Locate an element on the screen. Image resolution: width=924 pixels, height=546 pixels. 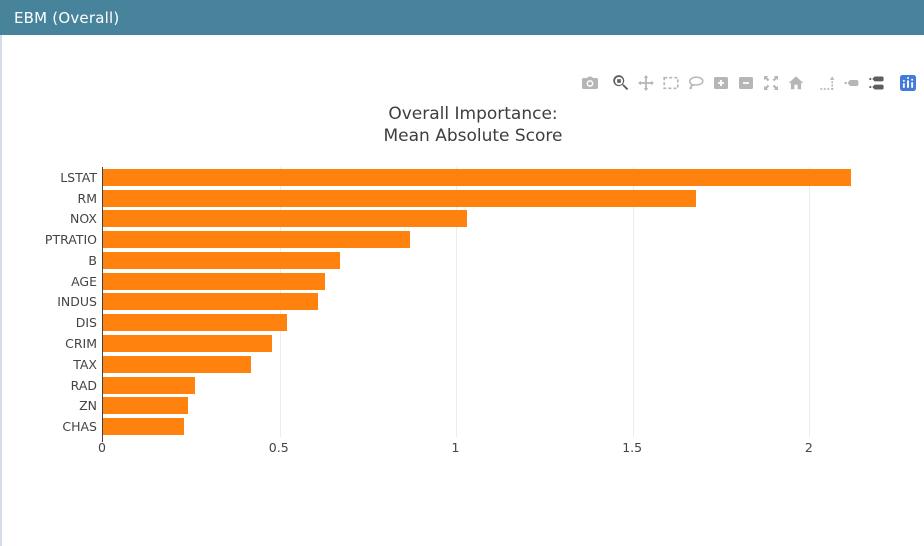
x-axis-zero-tick is located at coordinates (102, 439).